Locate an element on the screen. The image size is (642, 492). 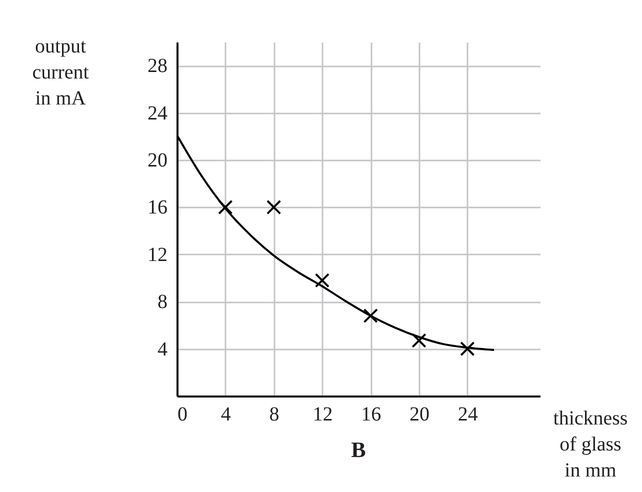
y-tick-label: 28 is located at coordinates (158, 66).